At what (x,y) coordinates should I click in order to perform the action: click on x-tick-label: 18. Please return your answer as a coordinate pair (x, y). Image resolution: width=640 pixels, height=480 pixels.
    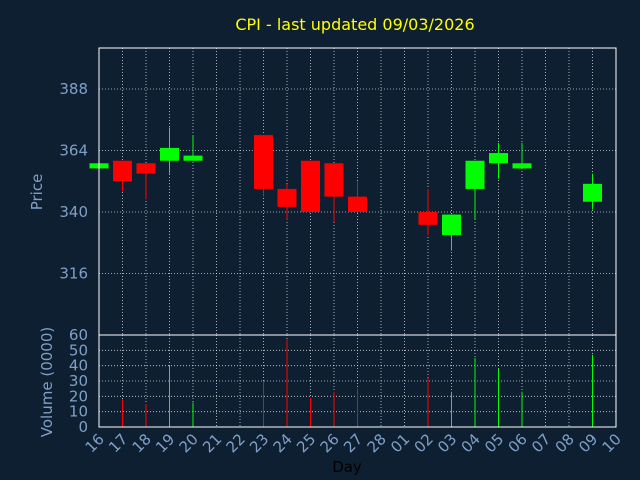
    Looking at the image, I should click on (142, 443).